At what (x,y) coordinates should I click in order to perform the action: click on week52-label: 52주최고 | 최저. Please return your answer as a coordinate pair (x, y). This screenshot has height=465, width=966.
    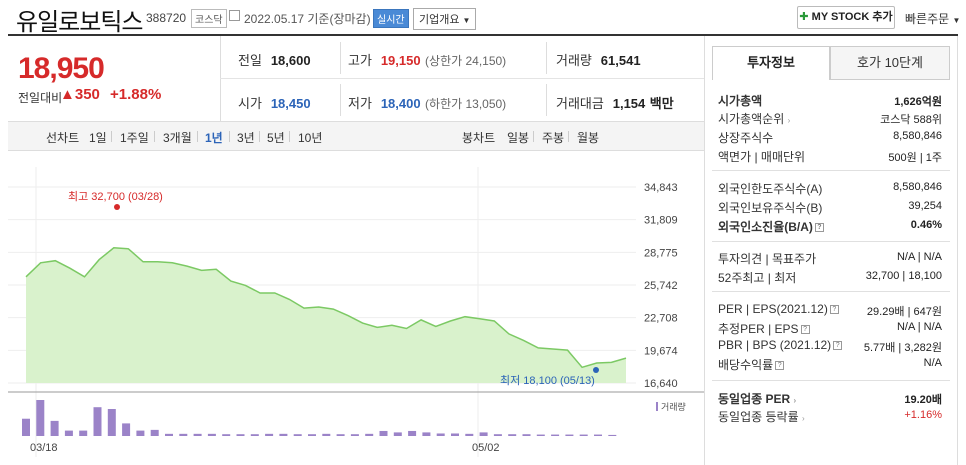
    Looking at the image, I should click on (757, 278).